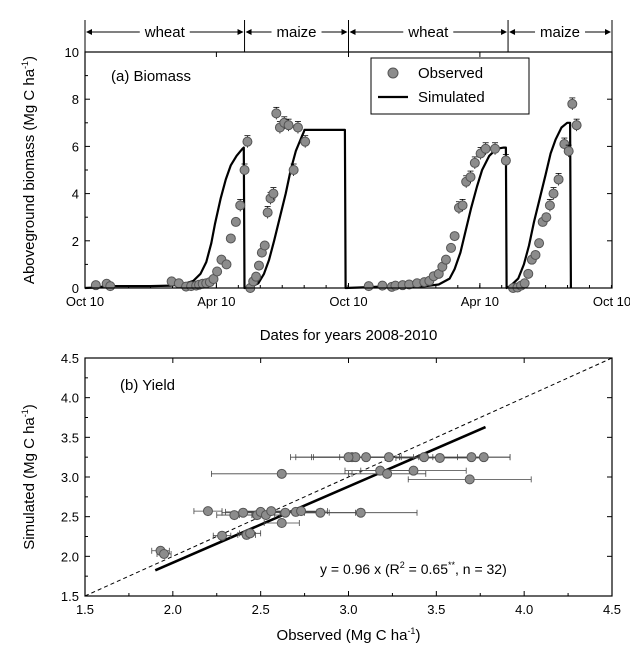  I want to click on x-tick-label: 4.0, so click(524, 609).